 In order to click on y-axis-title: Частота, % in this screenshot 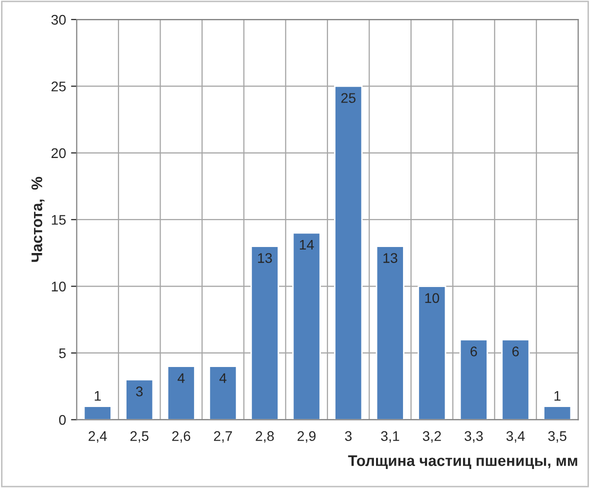, I will do `click(37, 219)`.